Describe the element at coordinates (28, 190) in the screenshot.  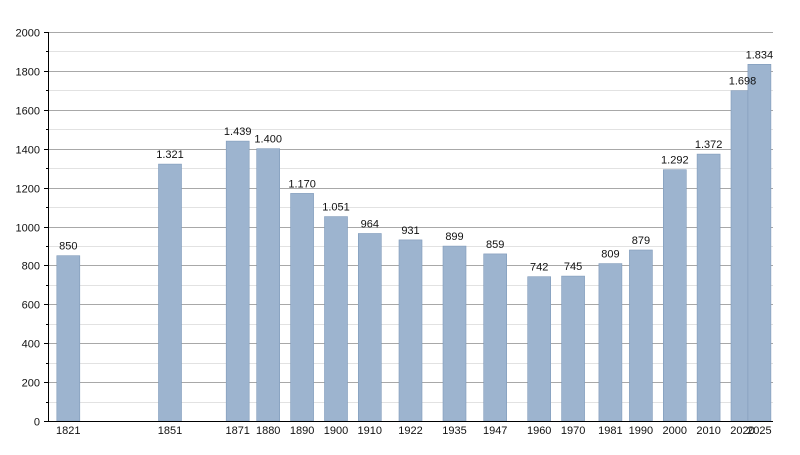
I see `y-tick-label: 1200` at that location.